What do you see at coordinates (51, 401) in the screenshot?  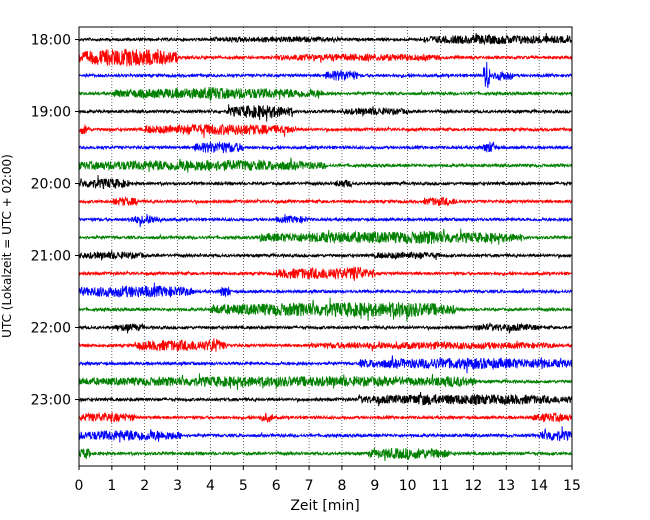 I see `y-tick-label-2300: 23:00` at bounding box center [51, 401].